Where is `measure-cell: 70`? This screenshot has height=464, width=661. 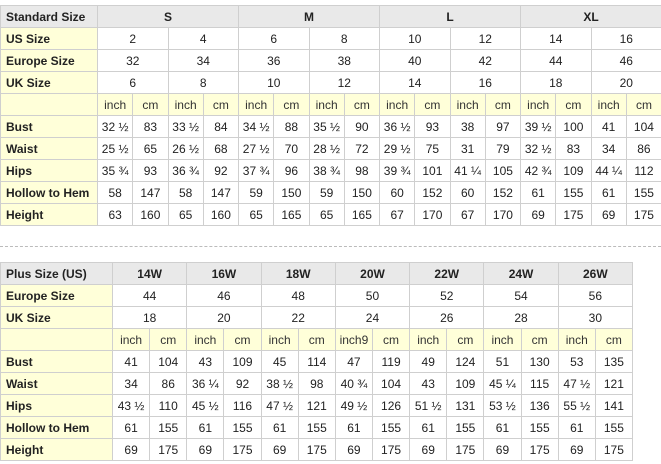
measure-cell: 70 is located at coordinates (291, 148).